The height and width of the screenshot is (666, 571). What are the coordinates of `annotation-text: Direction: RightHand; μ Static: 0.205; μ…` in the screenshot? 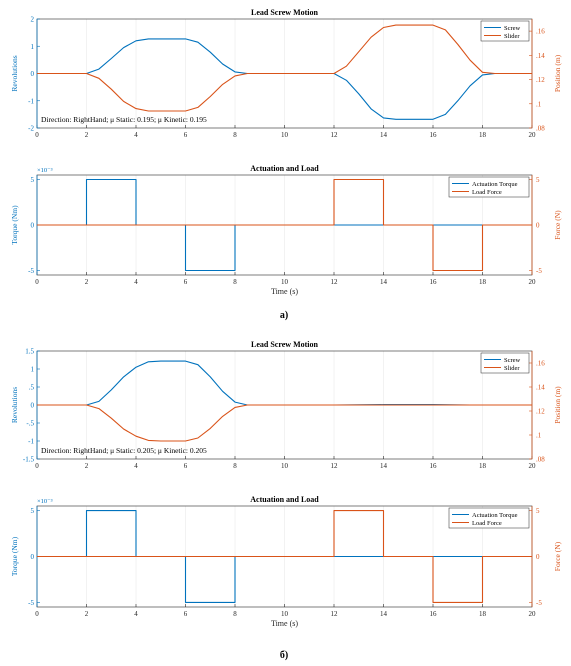 It's located at (124, 450).